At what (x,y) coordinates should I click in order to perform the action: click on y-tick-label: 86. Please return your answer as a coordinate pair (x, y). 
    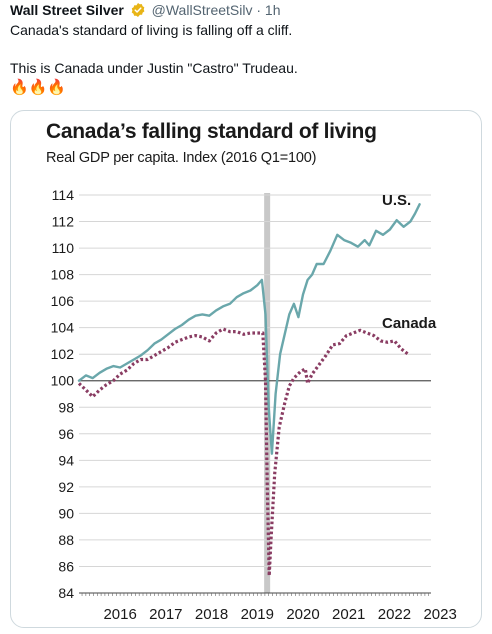
    Looking at the image, I should click on (66, 566).